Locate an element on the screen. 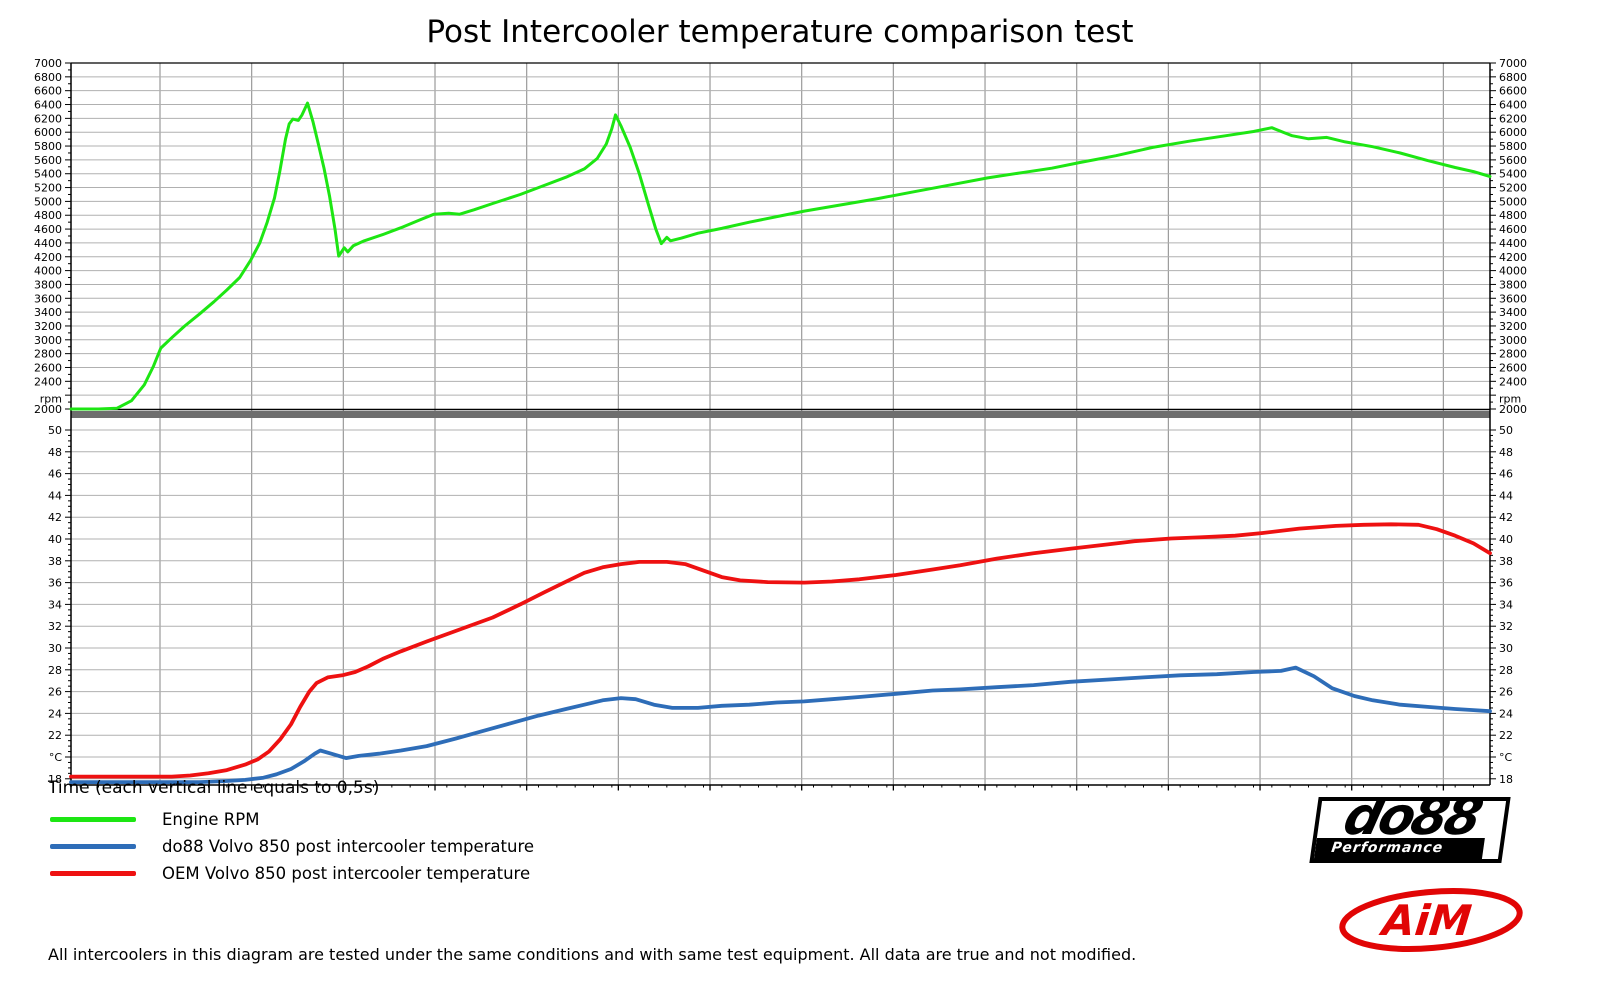  aim-logo: AiM is located at coordinates (1431, 920).